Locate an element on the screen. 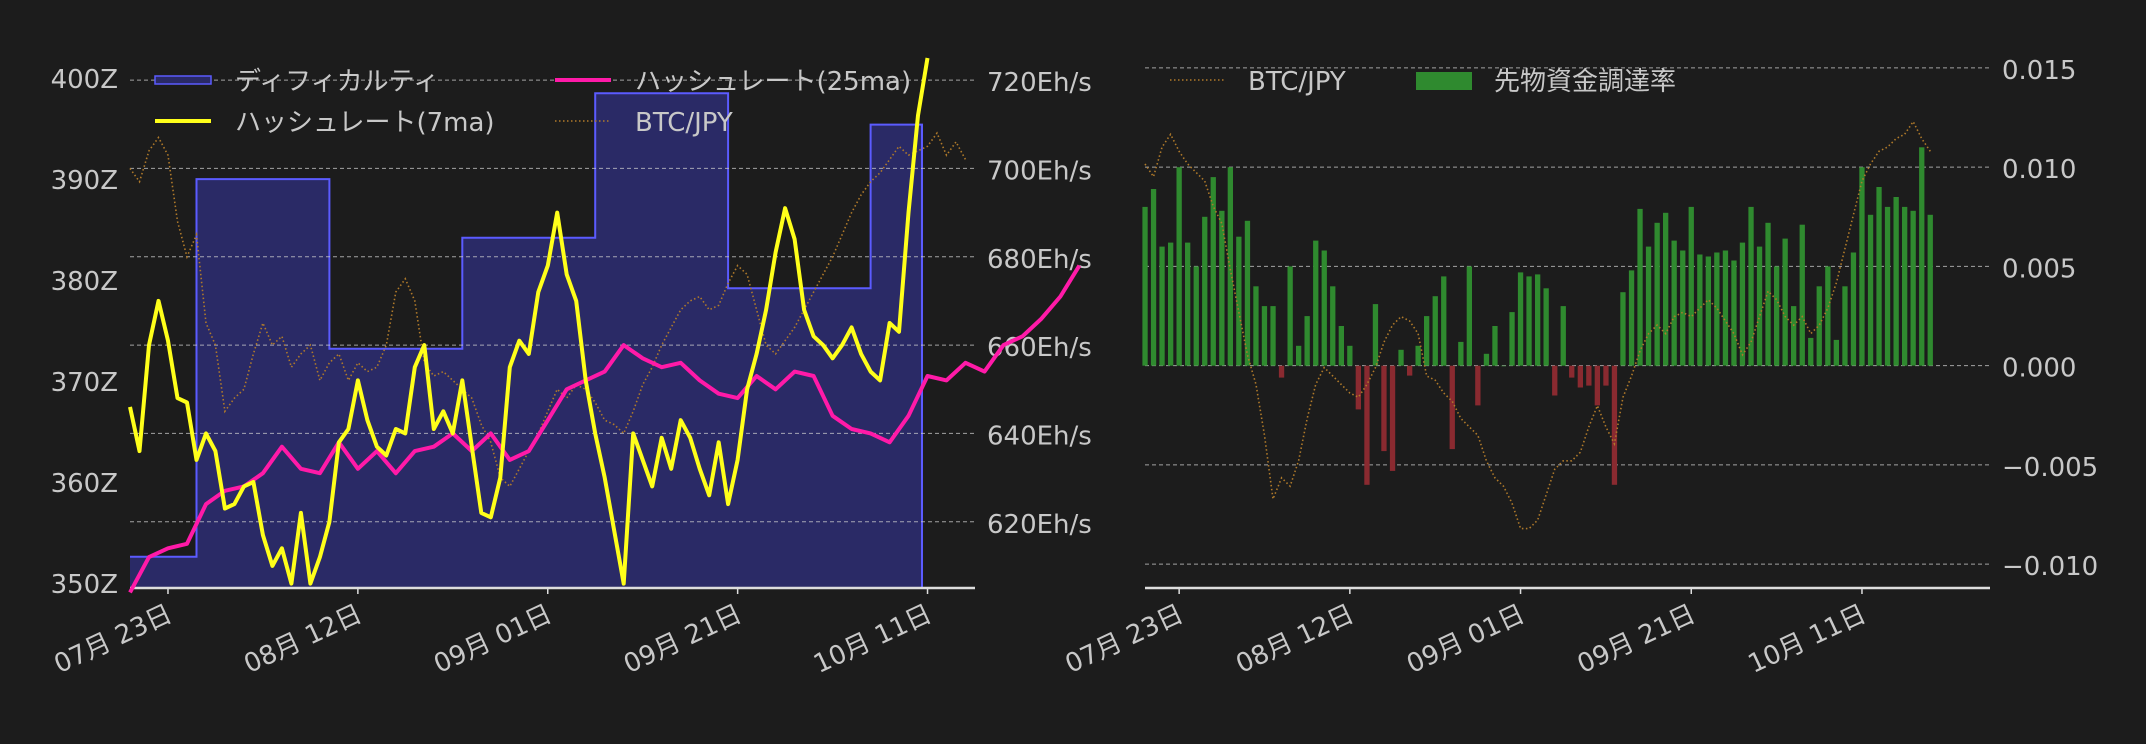 The height and width of the screenshot is (744, 2146). right-axis-tick-label: 720Eh/s is located at coordinates (1039, 83).